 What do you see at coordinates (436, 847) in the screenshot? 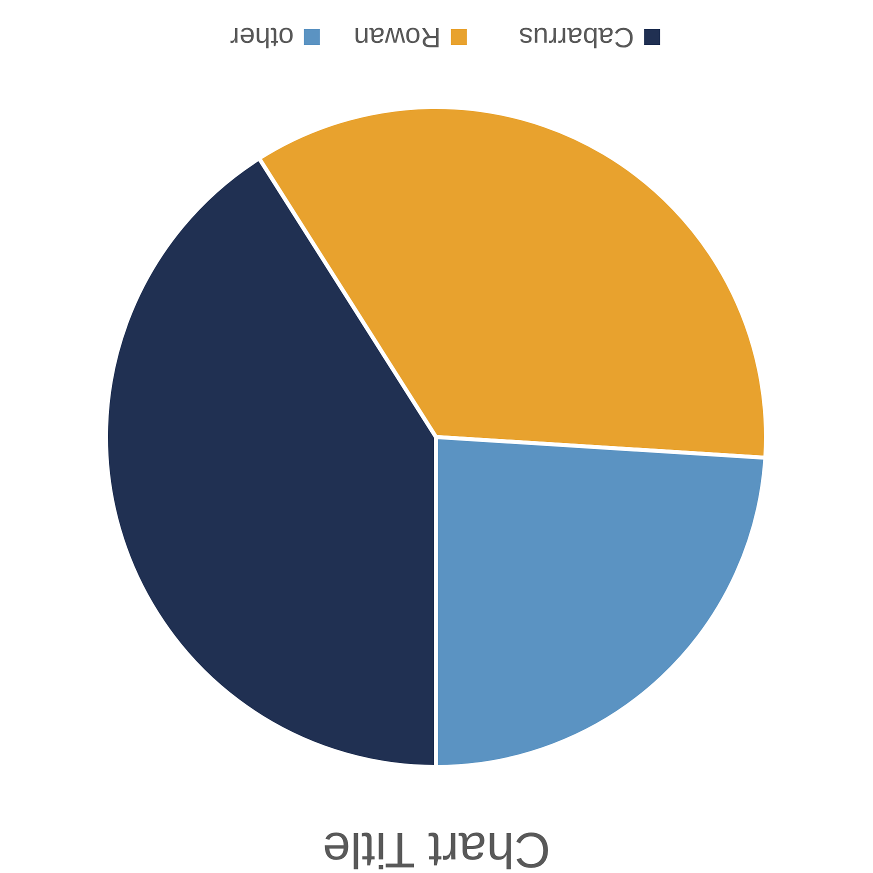
I see `text: Chart Title` at bounding box center [436, 847].